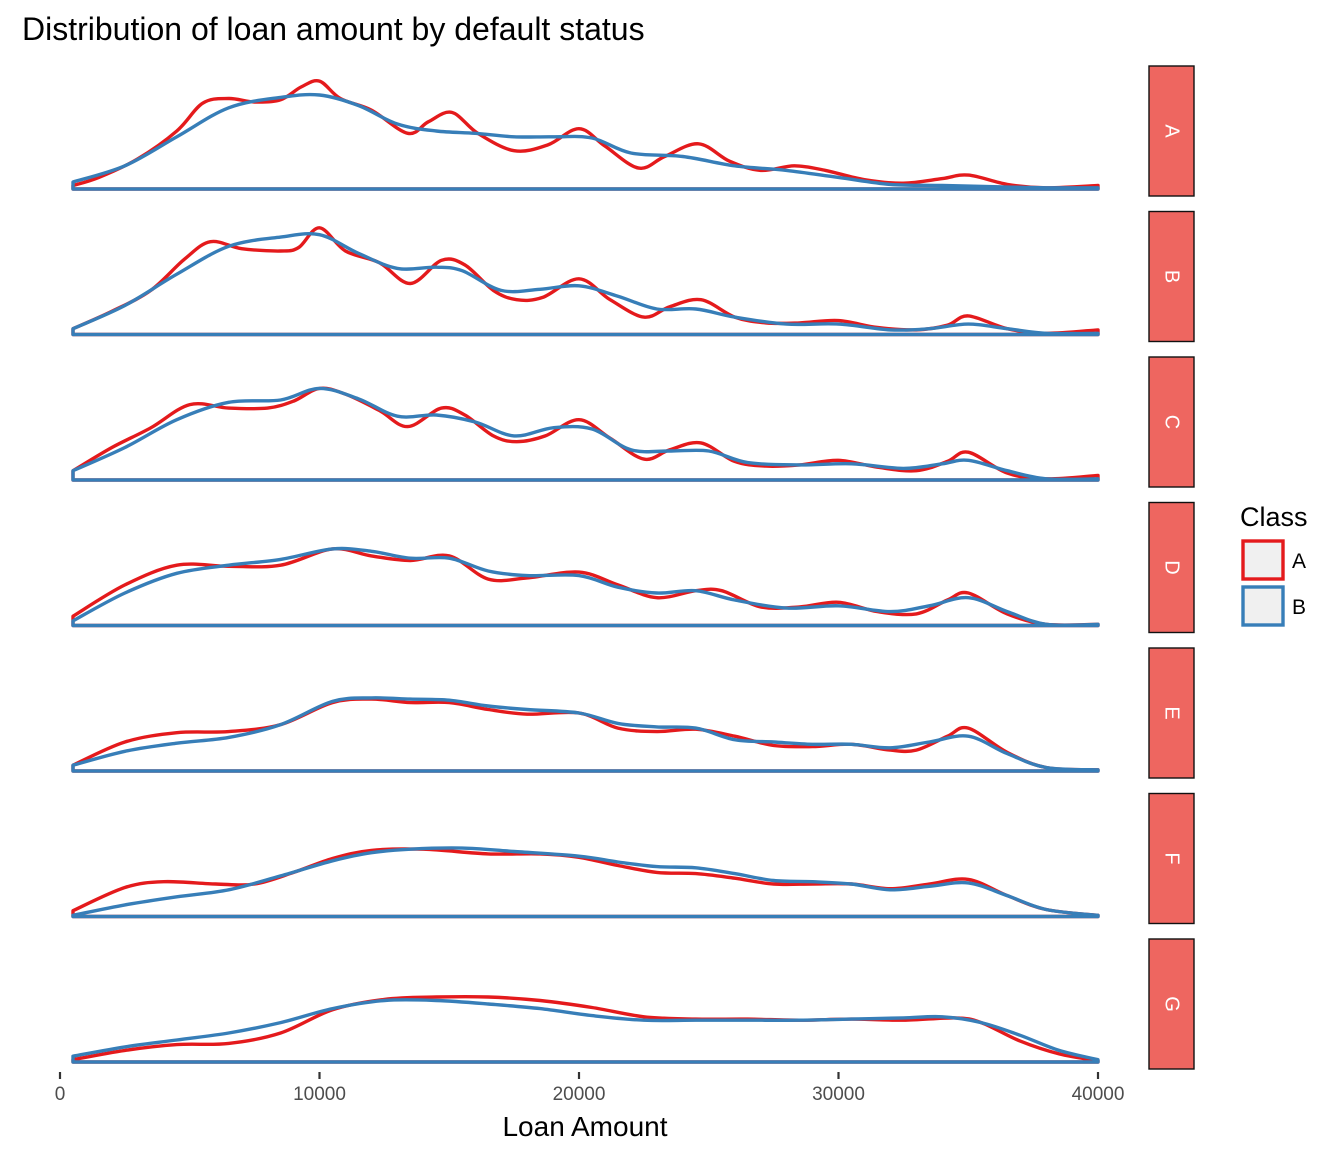 Image resolution: width=1344 pixels, height=1152 pixels. I want to click on facet-panel-C: C, so click(633, 422).